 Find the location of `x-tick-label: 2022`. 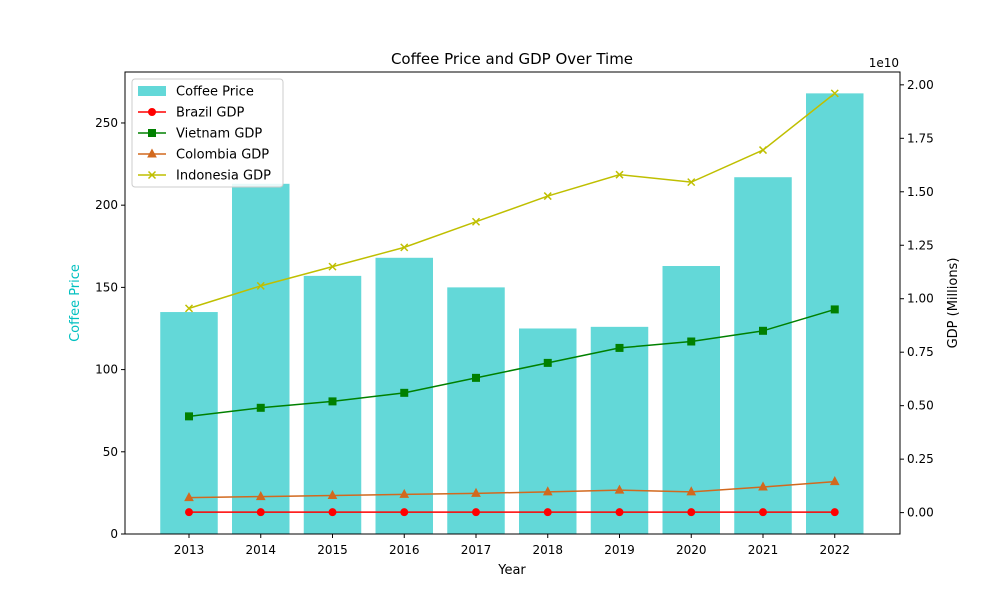

x-tick-label: 2022 is located at coordinates (834, 550).